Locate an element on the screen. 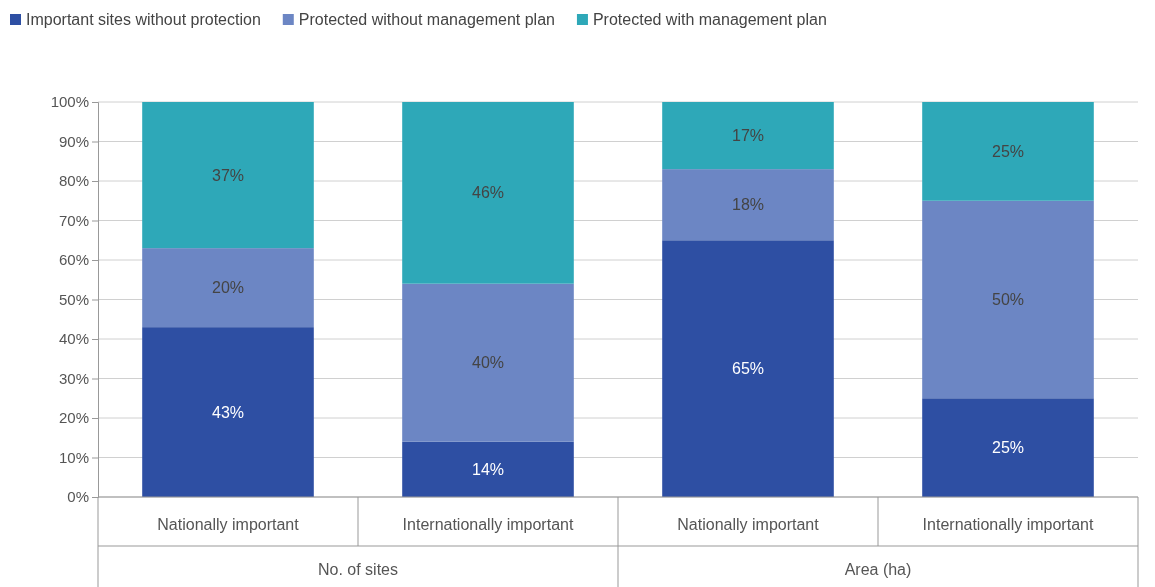 This screenshot has height=587, width=1155. y-tick-label: 70% is located at coordinates (73, 220).